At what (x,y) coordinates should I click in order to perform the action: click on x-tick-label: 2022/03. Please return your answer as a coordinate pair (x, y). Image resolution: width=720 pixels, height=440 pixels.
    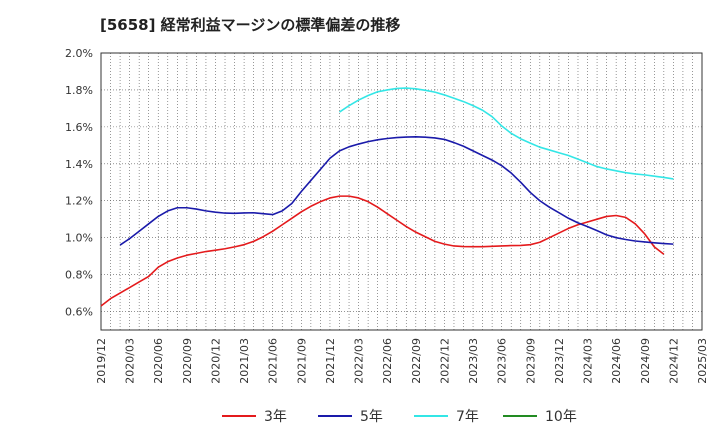
    Looking at the image, I should click on (359, 361).